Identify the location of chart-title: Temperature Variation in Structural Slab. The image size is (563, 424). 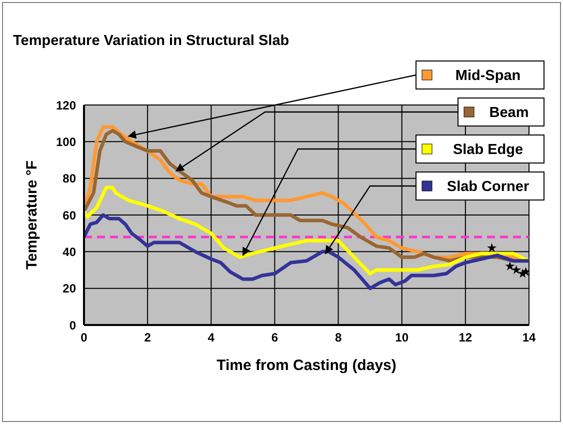
(151, 41).